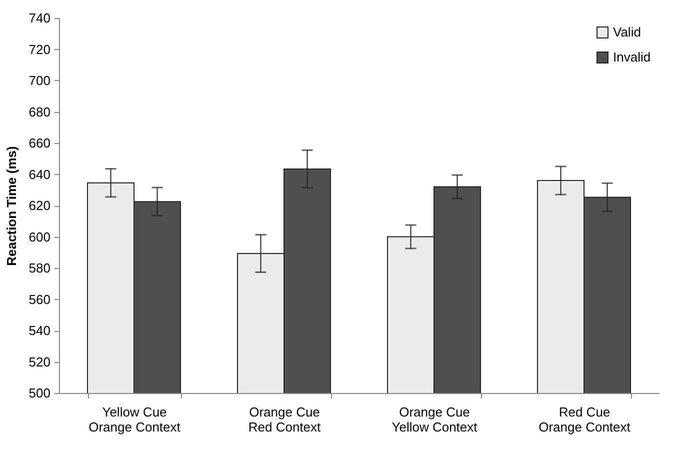  What do you see at coordinates (39, 18) in the screenshot?
I see `y-tick-label: 740` at bounding box center [39, 18].